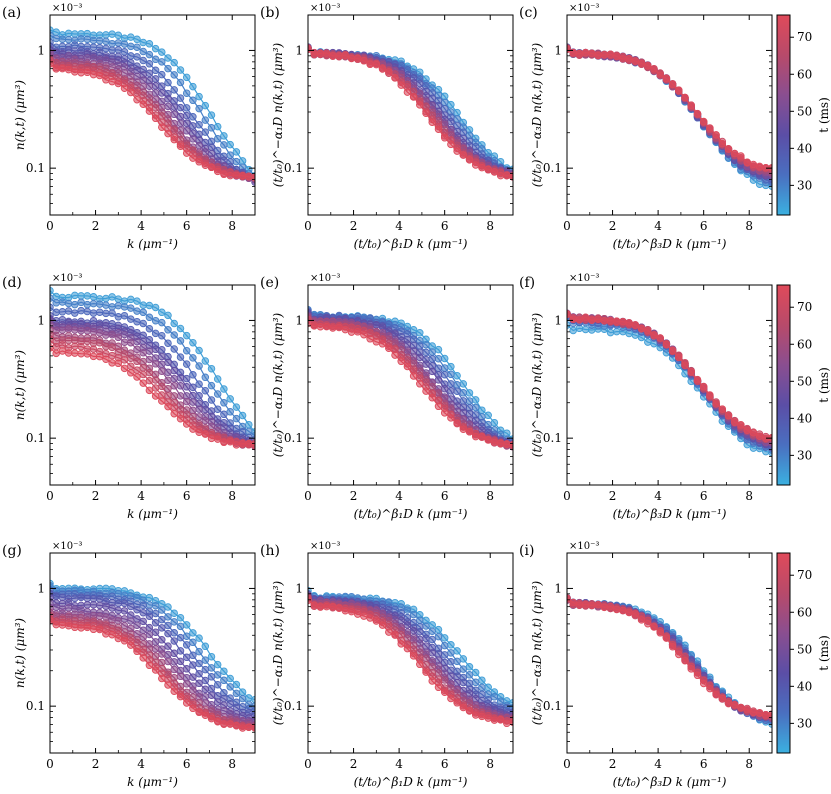  Describe the element at coordinates (325, 546) in the screenshot. I see `y-exponent-label: ×10⁻³` at that location.